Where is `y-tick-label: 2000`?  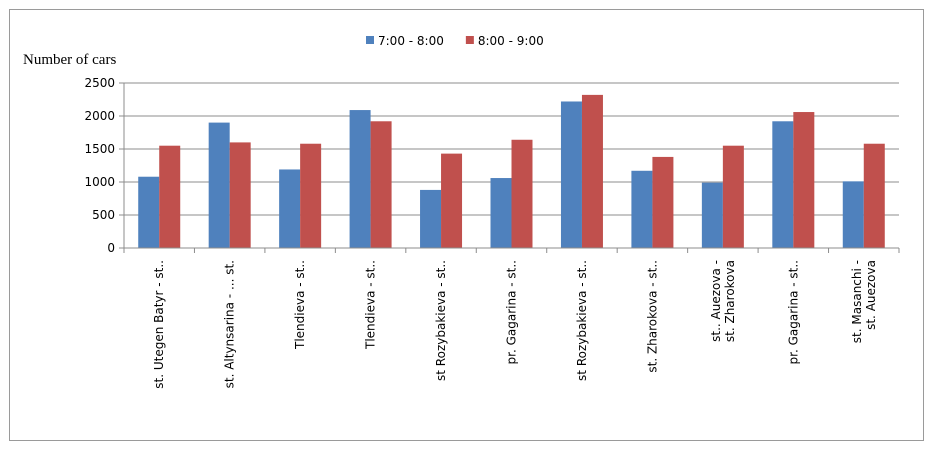
y-tick-label: 2000 is located at coordinates (99, 116).